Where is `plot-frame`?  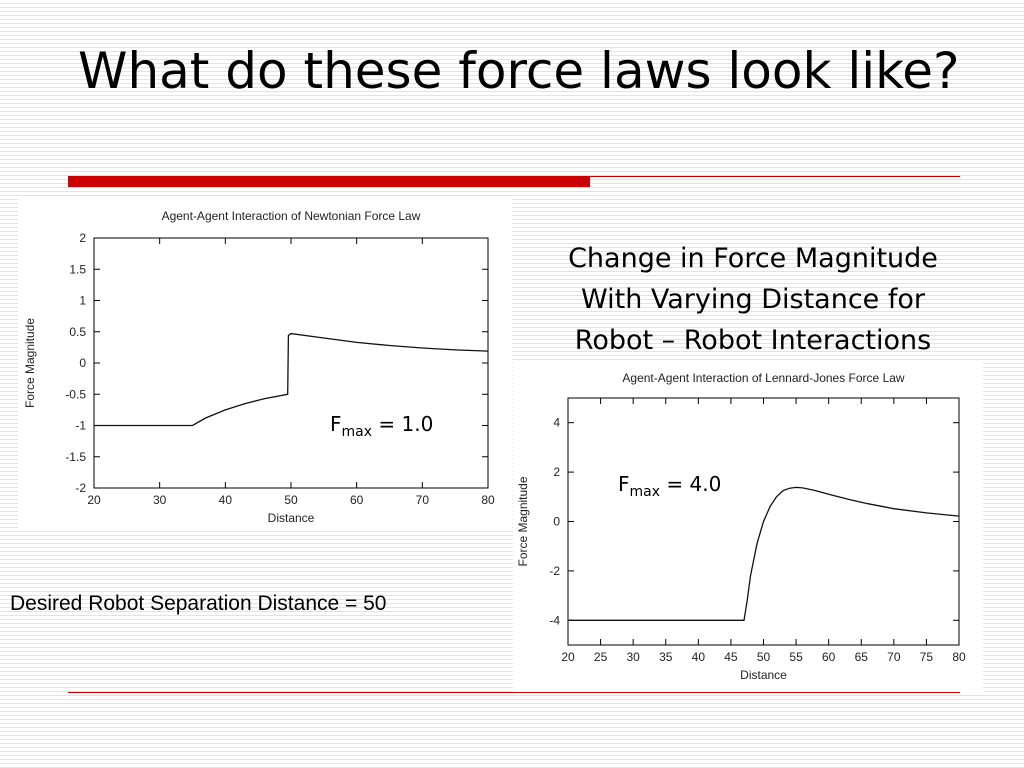 plot-frame is located at coordinates (291, 363).